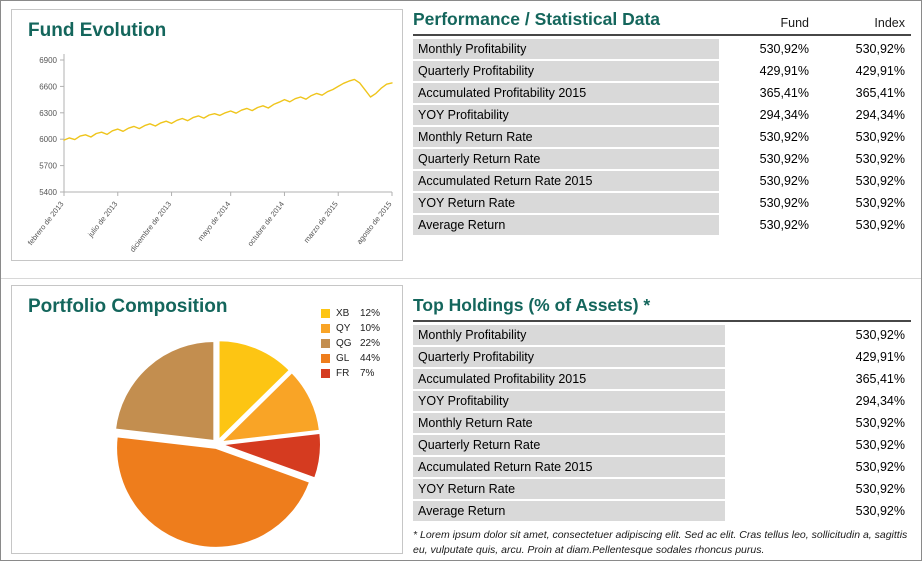 The width and height of the screenshot is (922, 561). I want to click on svg-text: marzo de 2015, so click(321, 222).